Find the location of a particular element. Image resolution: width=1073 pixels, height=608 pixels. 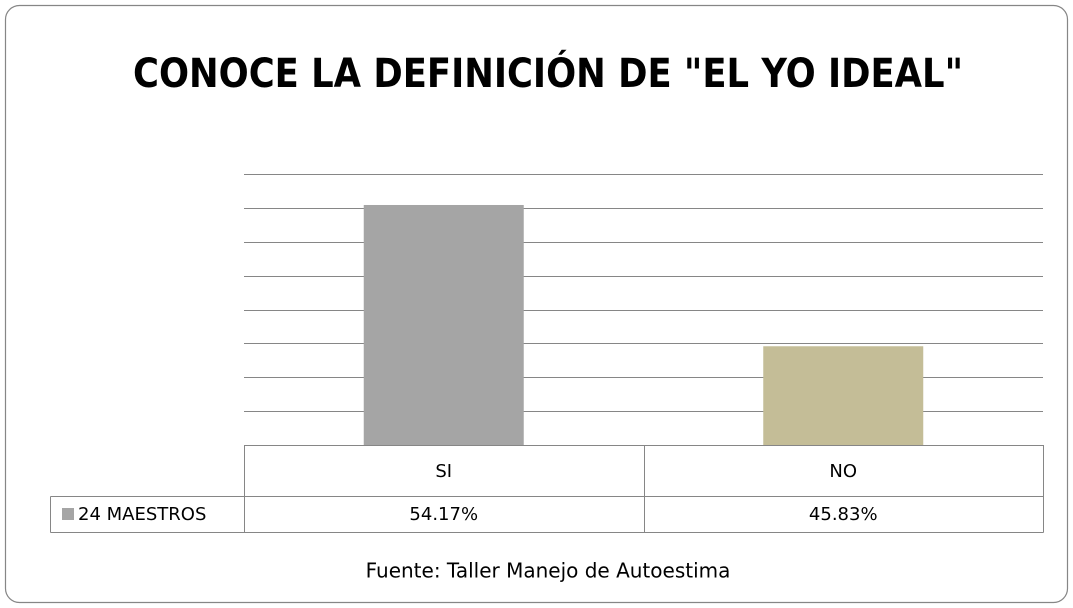

legend-key is located at coordinates (68, 514).